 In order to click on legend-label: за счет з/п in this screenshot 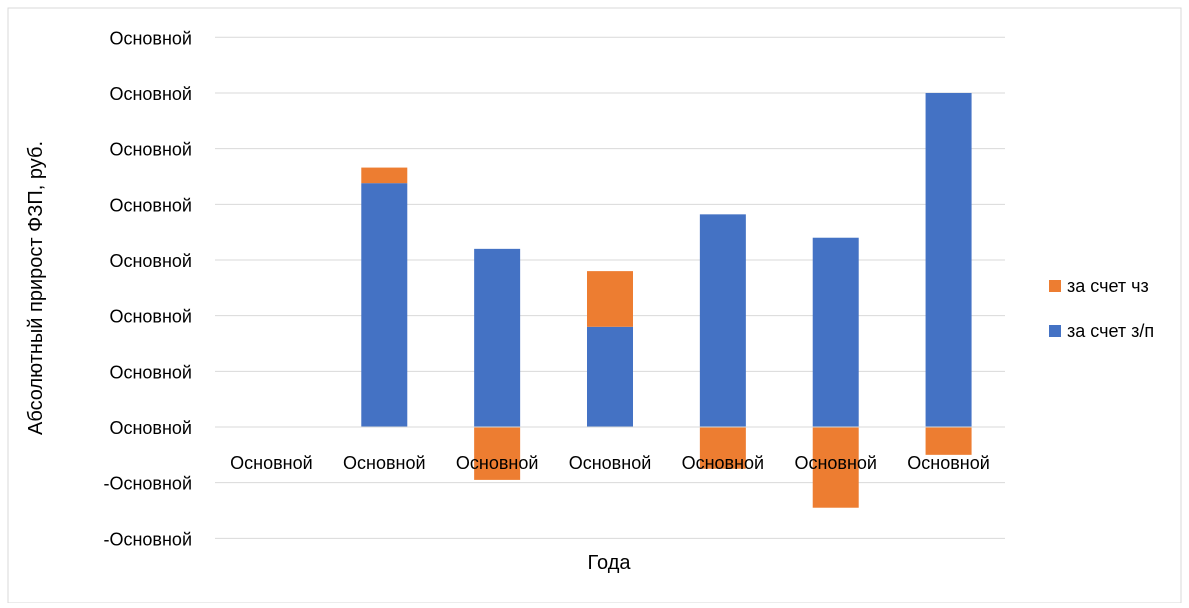, I will do `click(1110, 331)`.